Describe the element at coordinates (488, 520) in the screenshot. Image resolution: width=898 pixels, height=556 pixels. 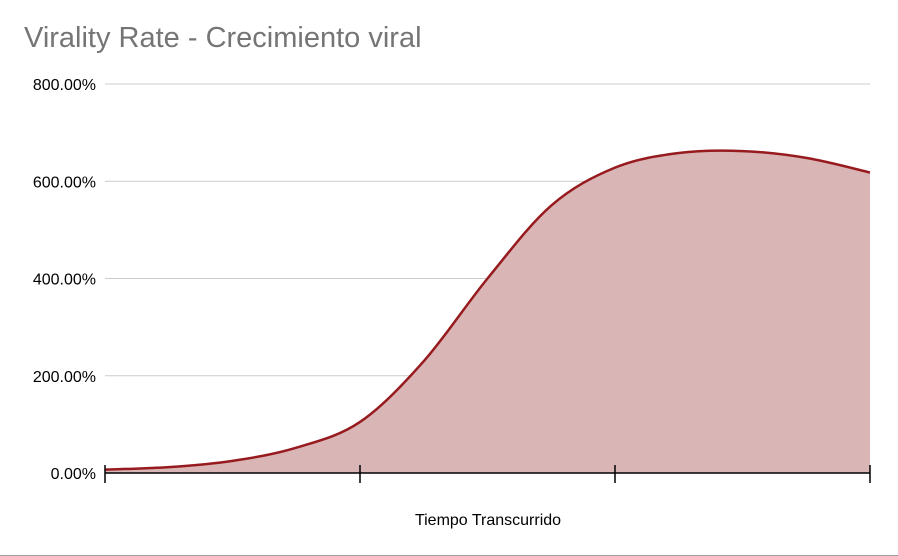
I see `x-axis-label: Tiempo Transcurrido` at that location.